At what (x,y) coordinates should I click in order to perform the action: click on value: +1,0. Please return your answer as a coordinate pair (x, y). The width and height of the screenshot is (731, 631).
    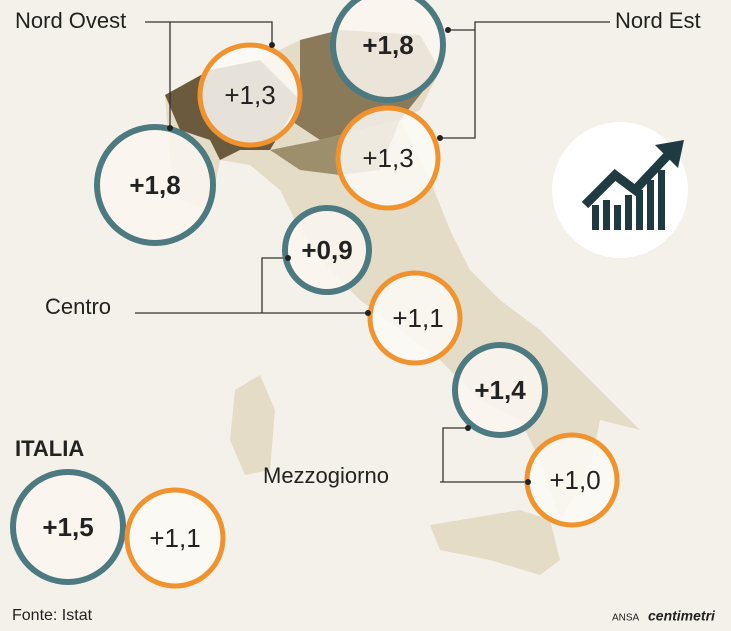
    Looking at the image, I should click on (574, 480).